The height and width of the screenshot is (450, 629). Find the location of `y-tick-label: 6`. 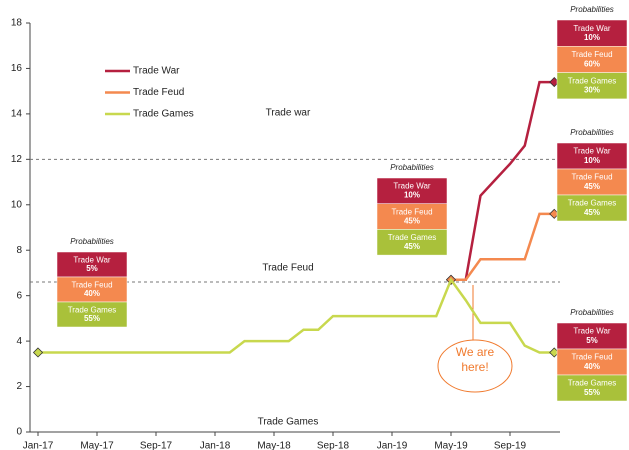

y-tick-label: 6 is located at coordinates (19, 295).